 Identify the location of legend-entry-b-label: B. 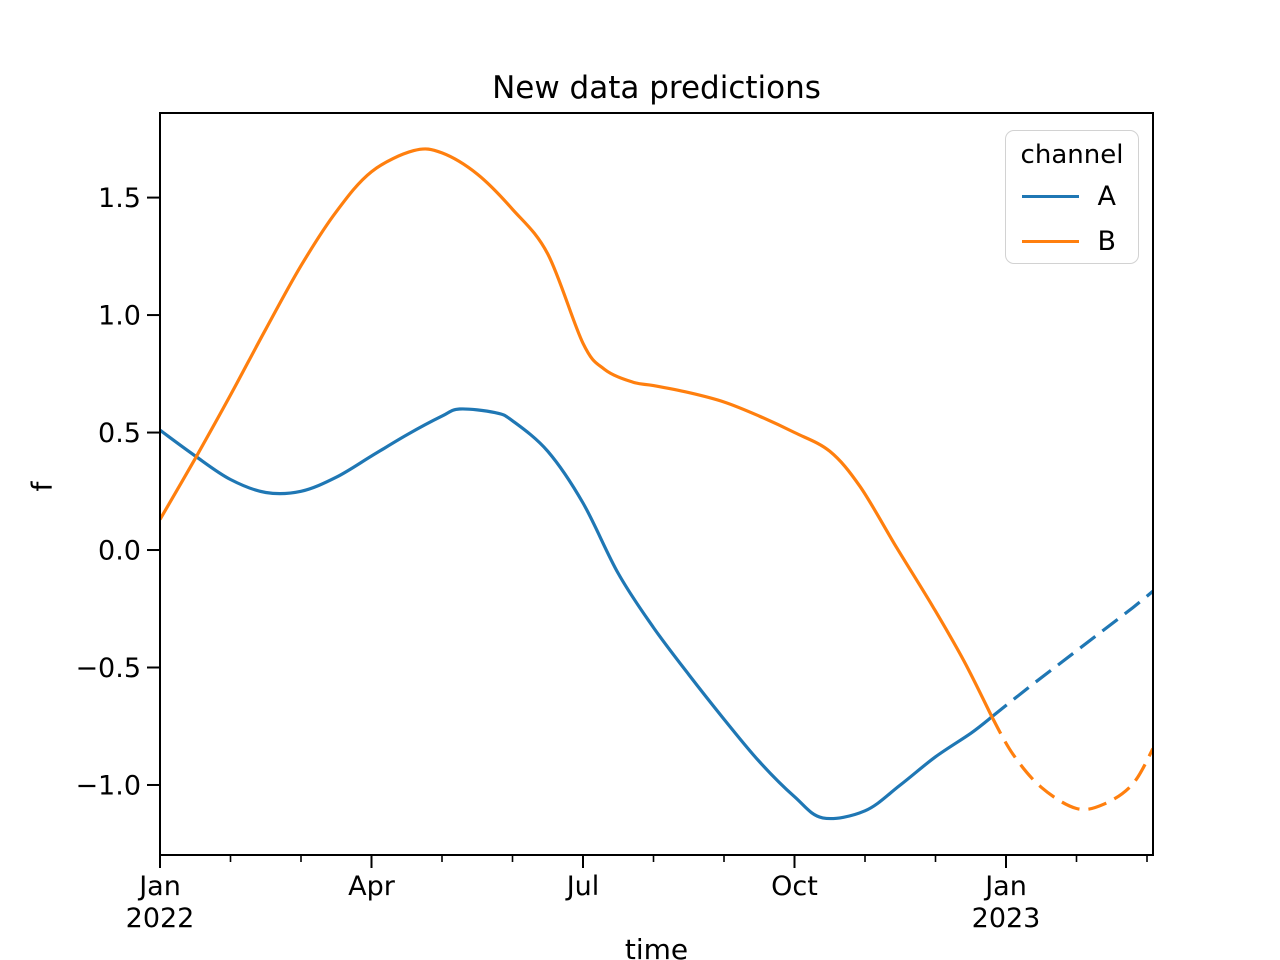
(1106, 241).